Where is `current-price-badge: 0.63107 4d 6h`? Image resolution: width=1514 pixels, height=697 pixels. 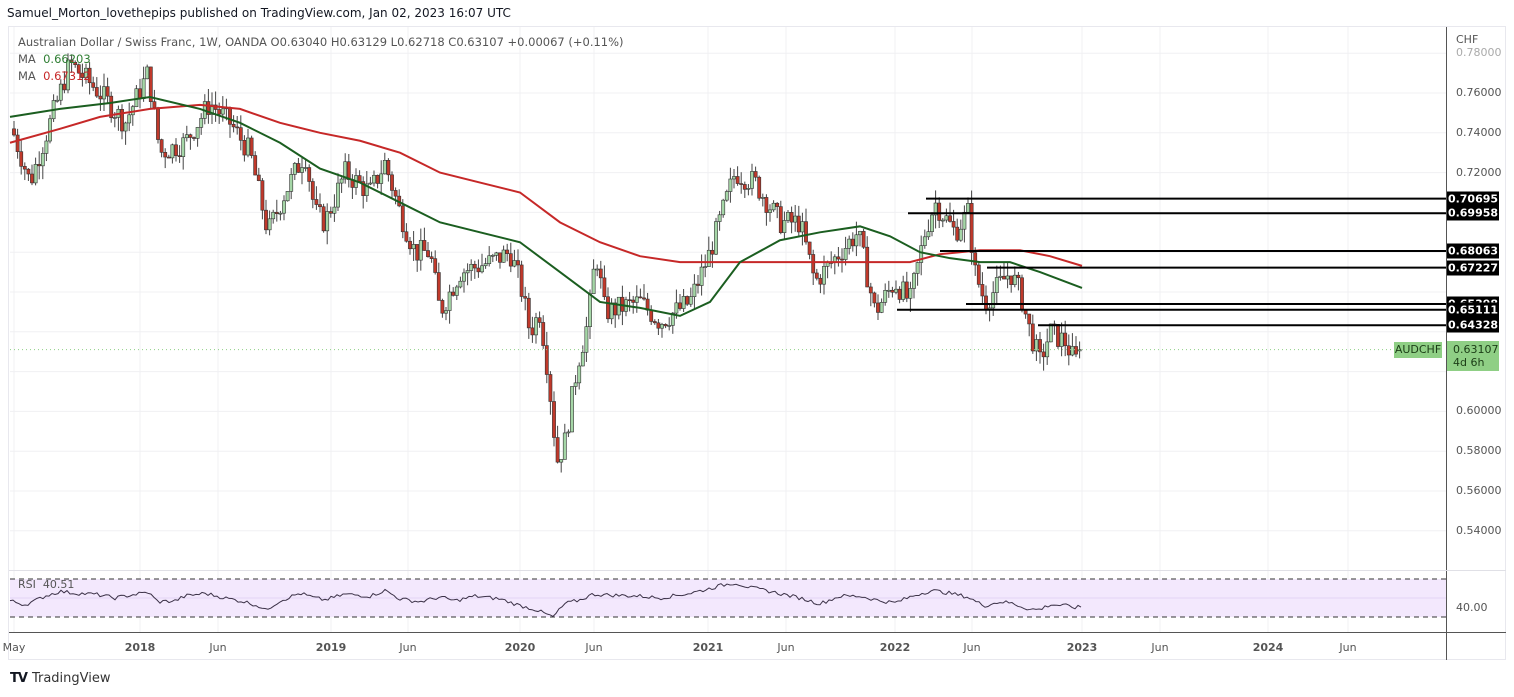
current-price-badge: 0.63107 4d 6h is located at coordinates (1473, 356).